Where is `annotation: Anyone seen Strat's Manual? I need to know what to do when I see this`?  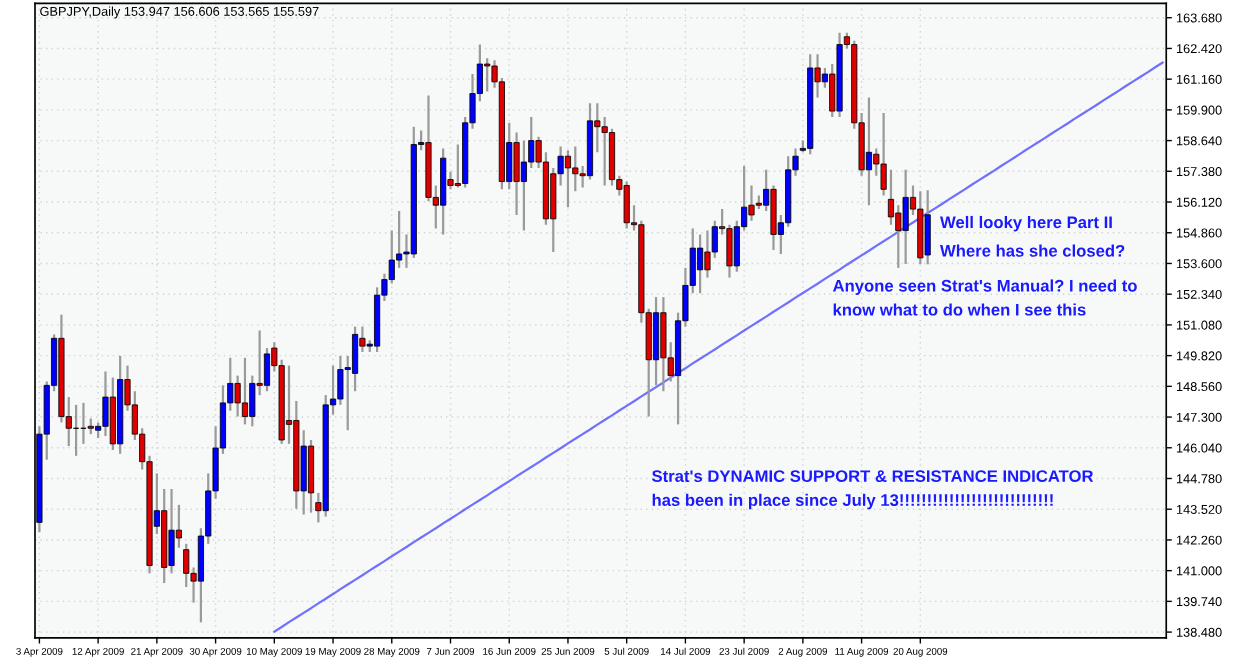
annotation: Anyone seen Strat's Manual? I need to know what to do when I see this is located at coordinates (984, 297).